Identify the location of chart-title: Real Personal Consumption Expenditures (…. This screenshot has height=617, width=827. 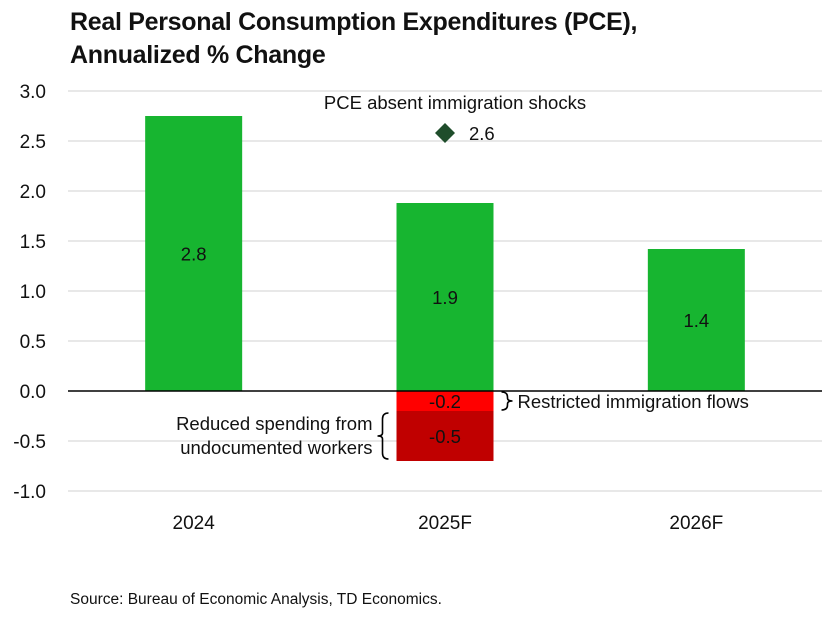
(353, 39).